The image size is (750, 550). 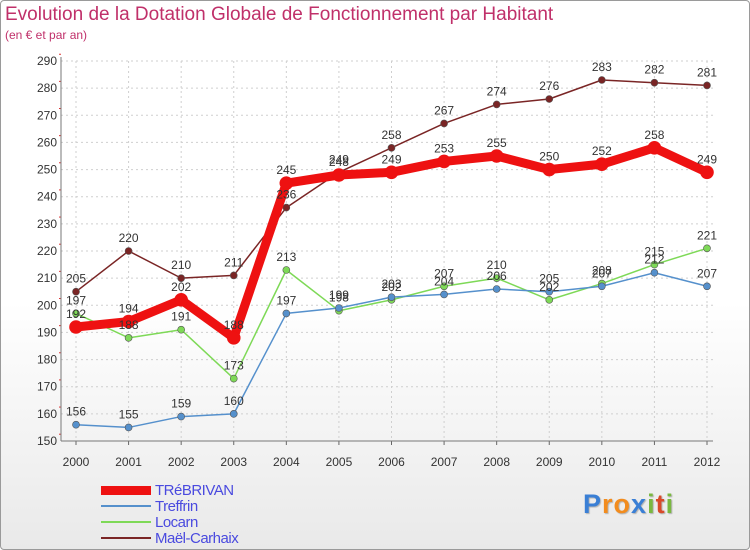 I want to click on data-label-treffrin: 155, so click(x=129, y=414).